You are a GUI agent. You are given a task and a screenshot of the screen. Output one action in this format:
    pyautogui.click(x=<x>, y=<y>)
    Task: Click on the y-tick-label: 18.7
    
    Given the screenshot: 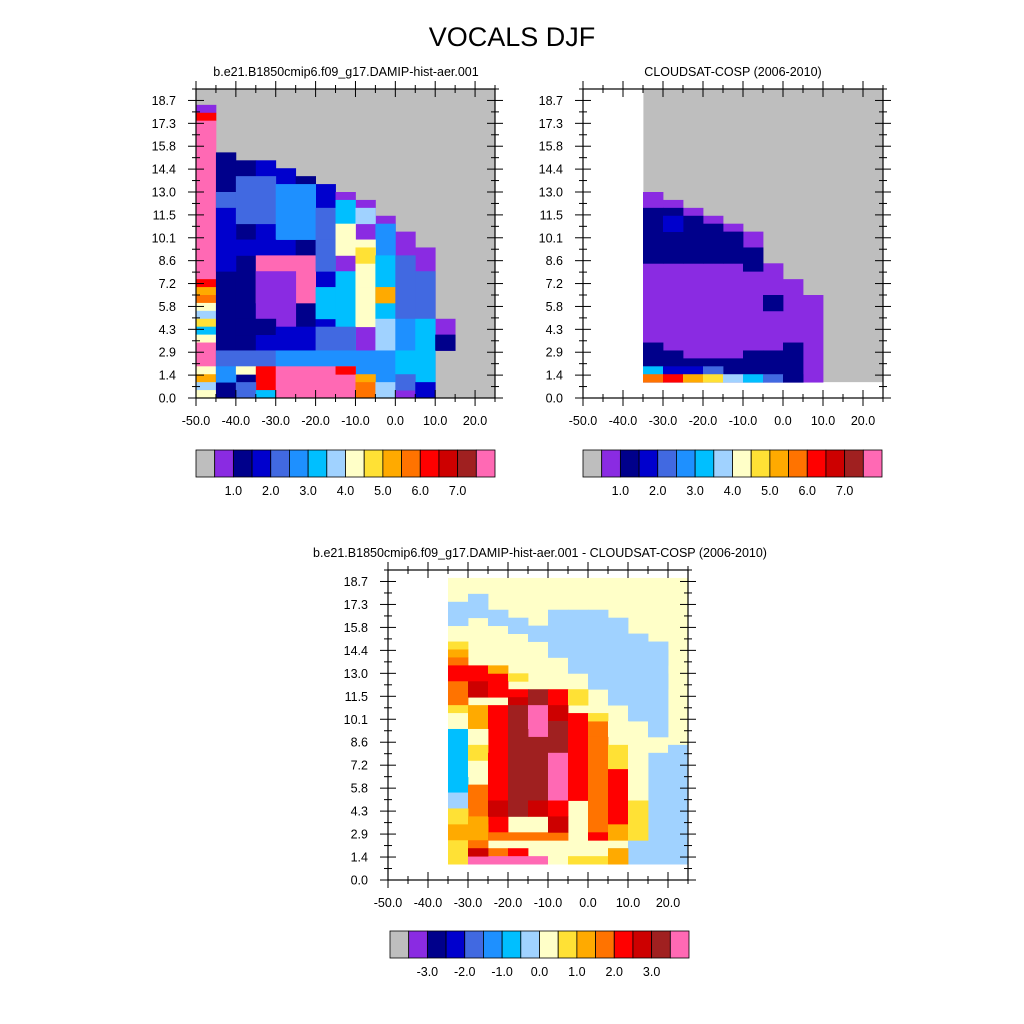 What is the action you would take?
    pyautogui.click(x=356, y=582)
    